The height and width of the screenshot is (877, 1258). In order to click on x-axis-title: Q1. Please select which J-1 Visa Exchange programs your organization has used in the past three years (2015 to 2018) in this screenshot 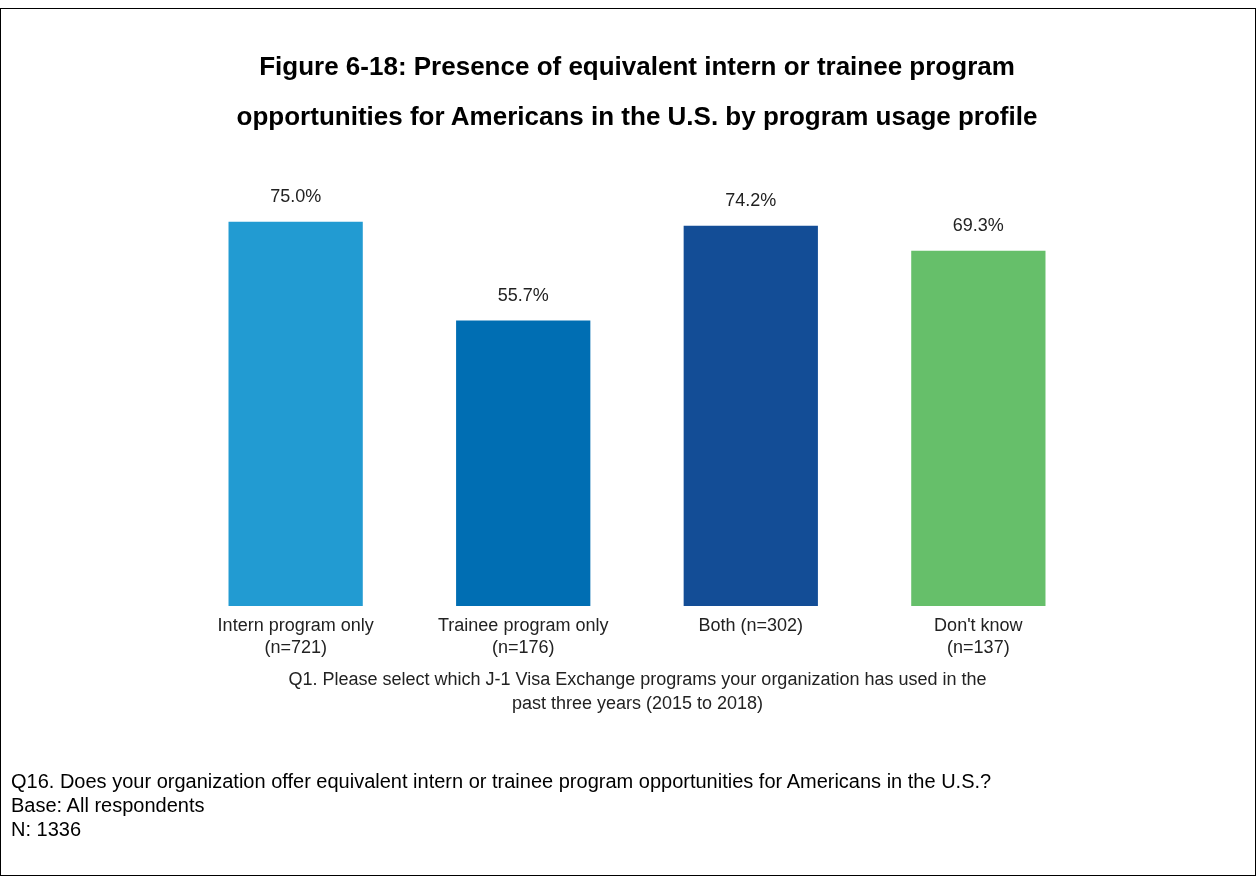, I will do `click(637, 690)`.